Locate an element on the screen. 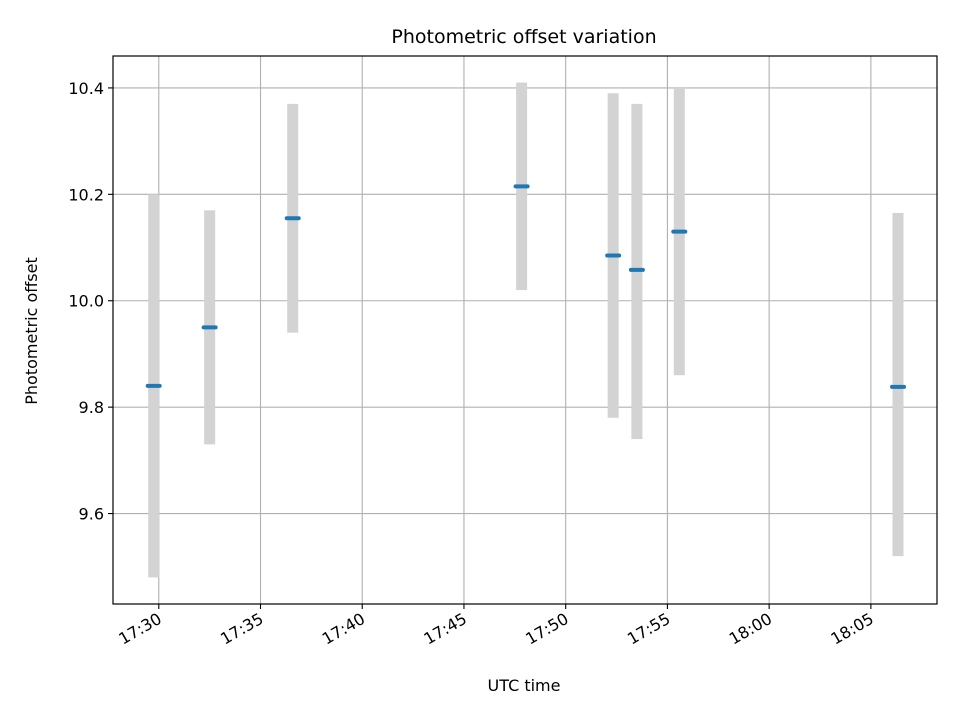 The image size is (960, 720). y-tick-label: 9.8 is located at coordinates (91, 407).